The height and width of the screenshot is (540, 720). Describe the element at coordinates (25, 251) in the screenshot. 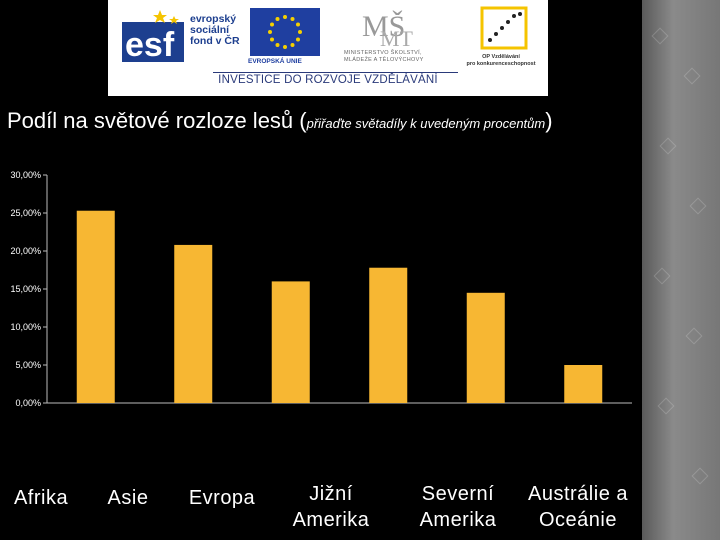

I see `y-tick-label: 20,00%` at that location.